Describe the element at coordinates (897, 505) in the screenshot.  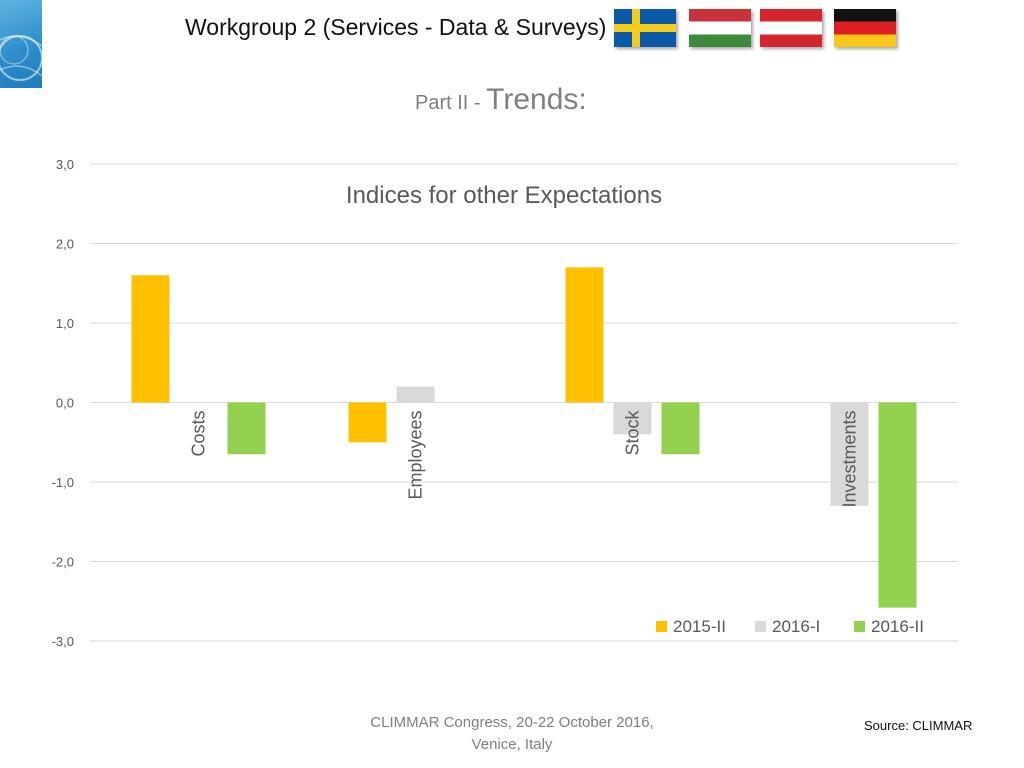
I see `bar-investments-2016-ii` at that location.